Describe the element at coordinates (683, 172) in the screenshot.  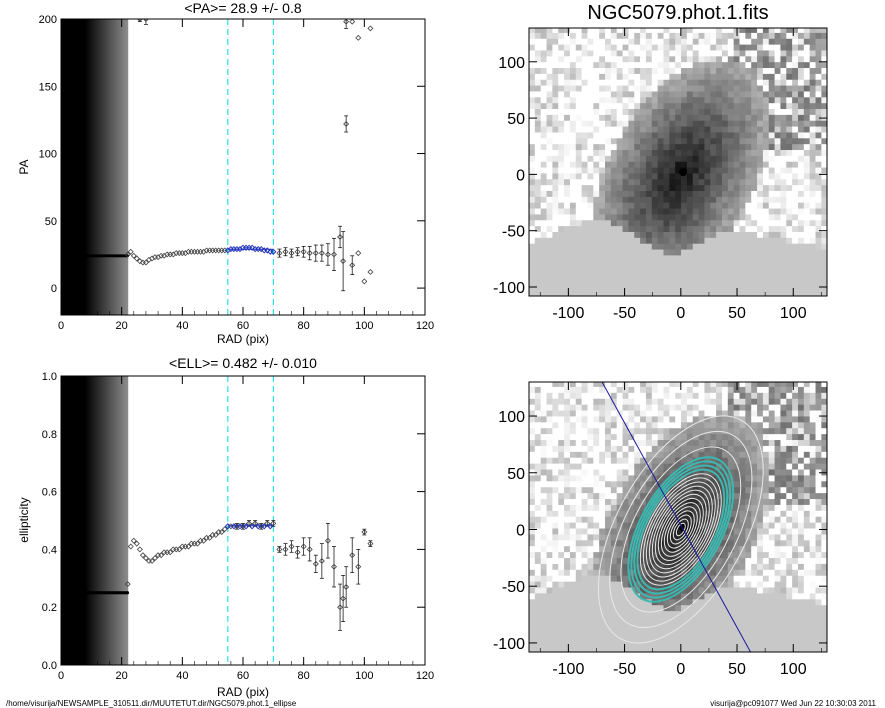
I see `galaxy-core` at that location.